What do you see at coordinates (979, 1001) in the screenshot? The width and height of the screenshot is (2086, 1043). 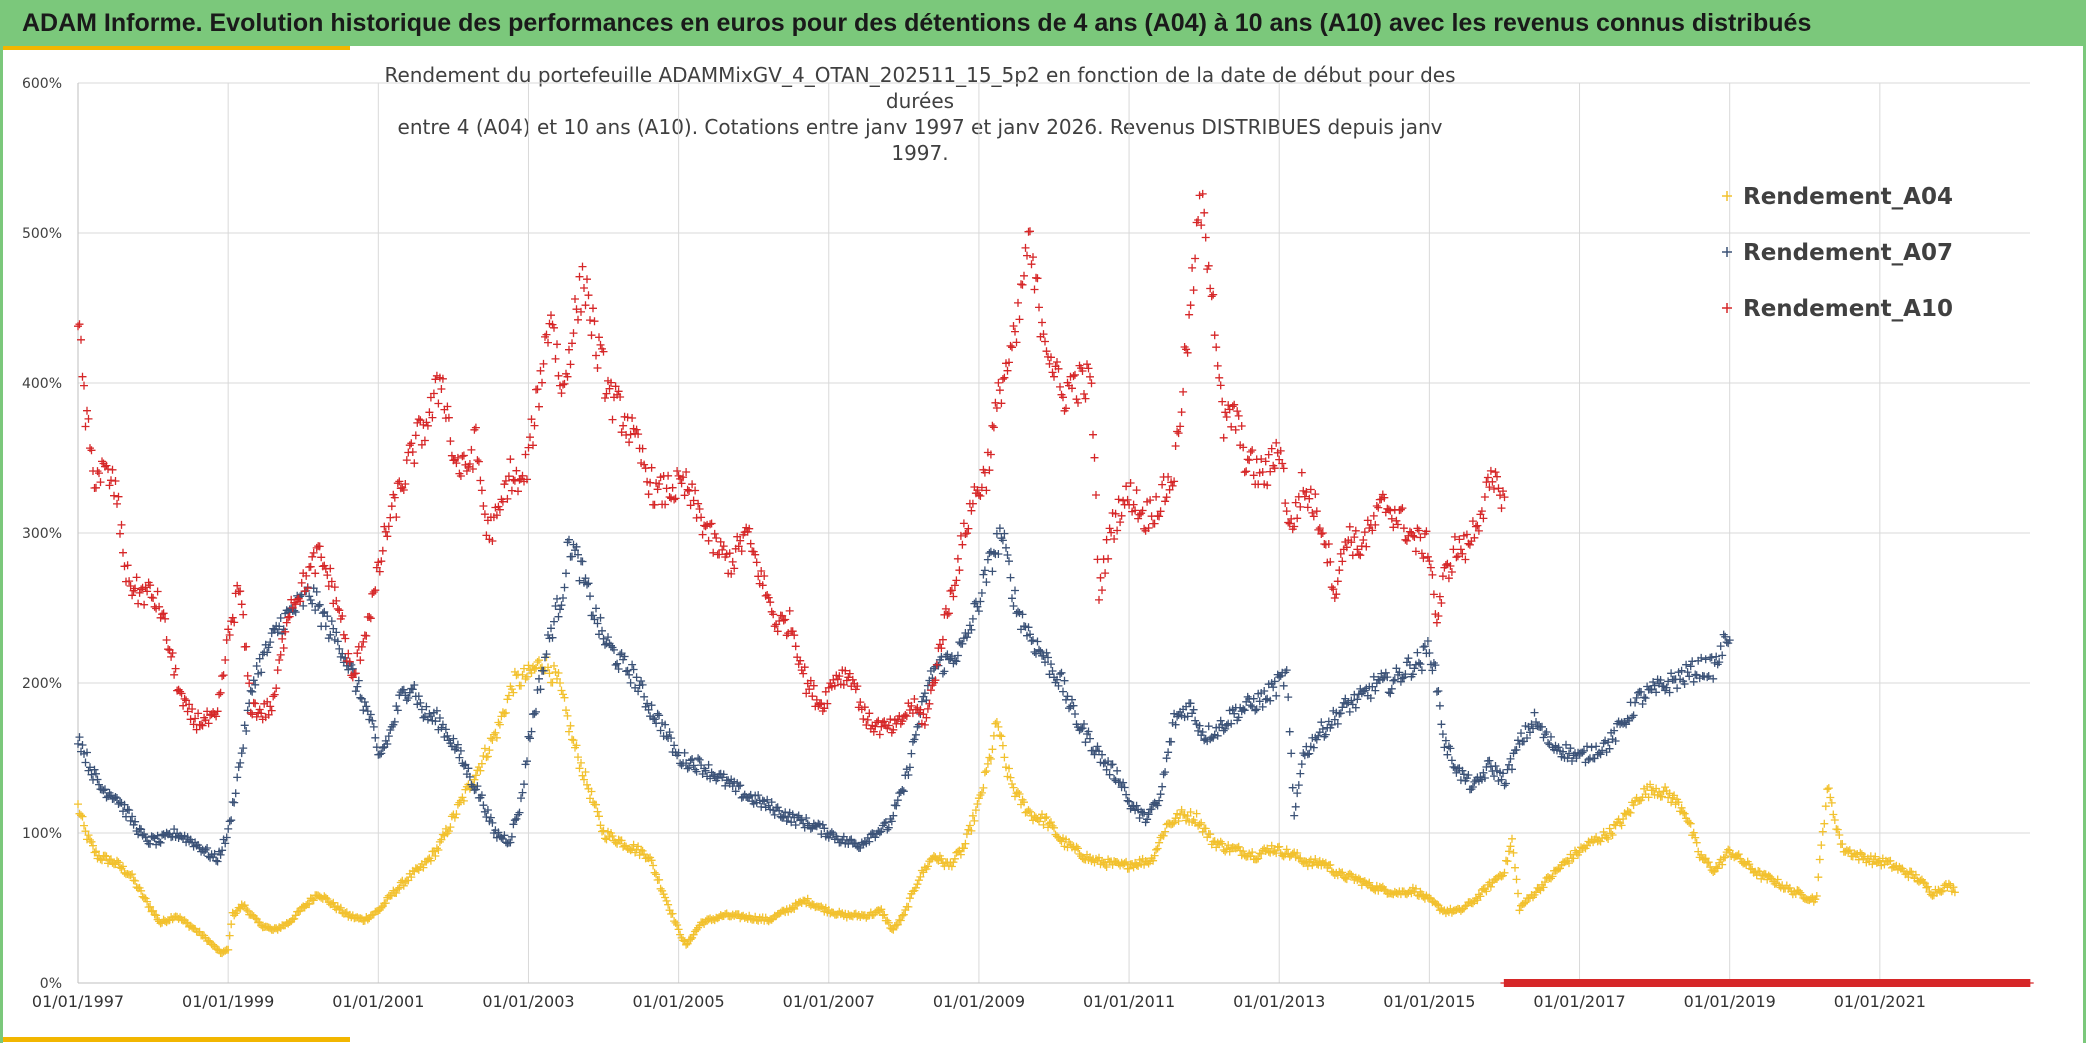 I see `x-tick-label: 01/01/2009` at bounding box center [979, 1001].